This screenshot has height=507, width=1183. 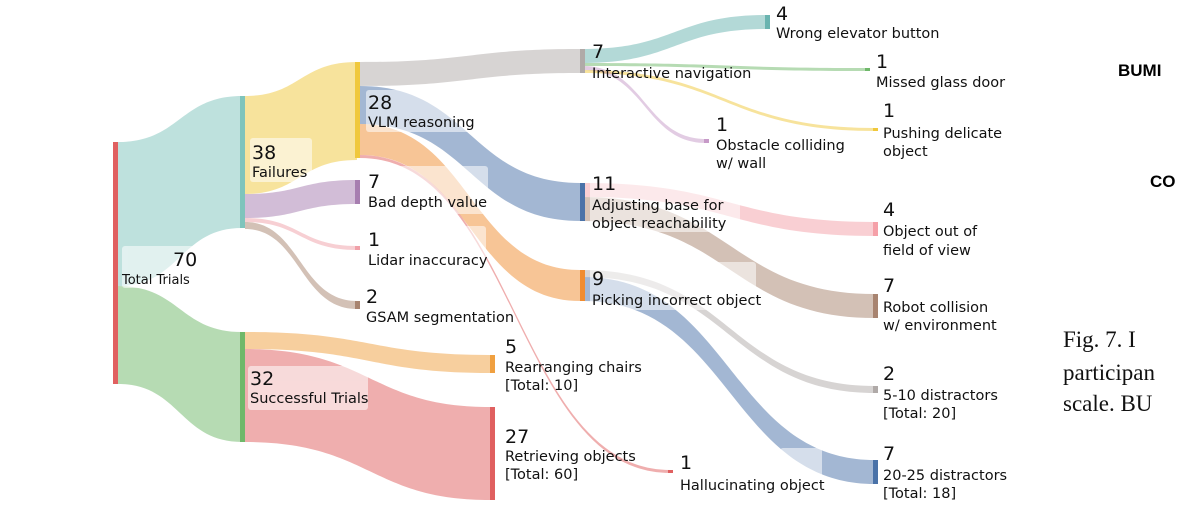 What do you see at coordinates (659, 224) in the screenshot?
I see `node-sublabel-adjusting: object reachability` at bounding box center [659, 224].